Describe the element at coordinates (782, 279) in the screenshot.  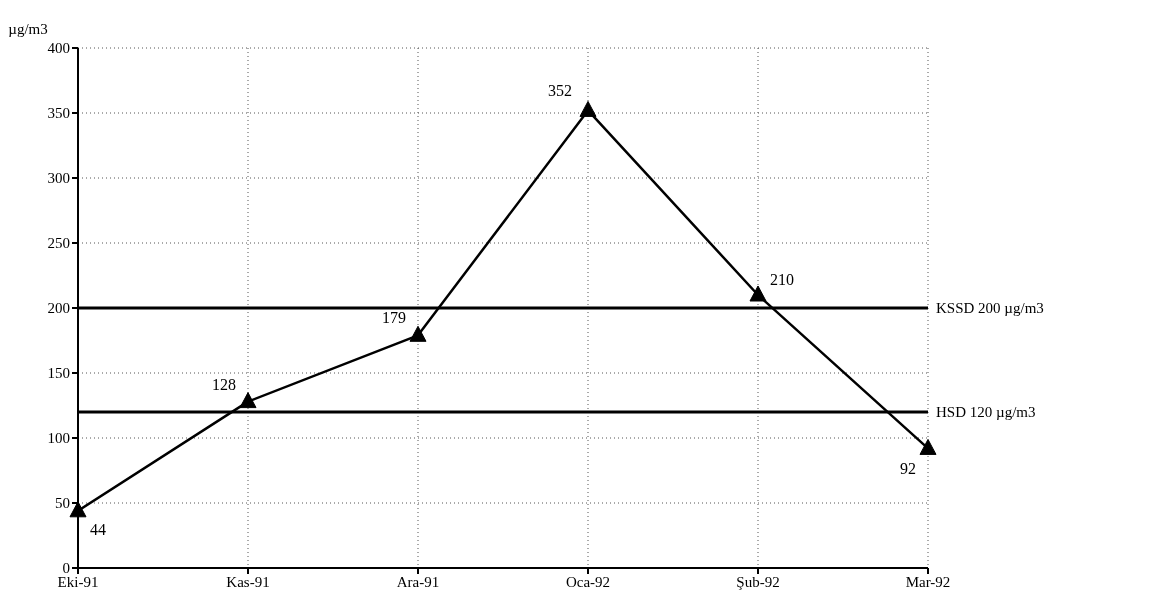
I see `data-label: 210` at that location.